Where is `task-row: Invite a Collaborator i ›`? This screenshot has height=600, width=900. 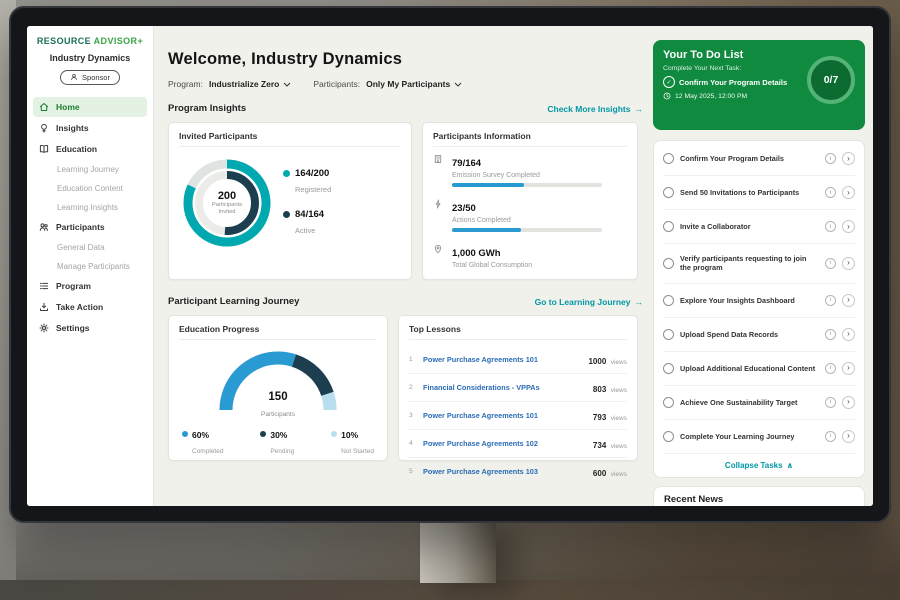
task-row: Invite a Collaborator i › is located at coordinates (759, 227).